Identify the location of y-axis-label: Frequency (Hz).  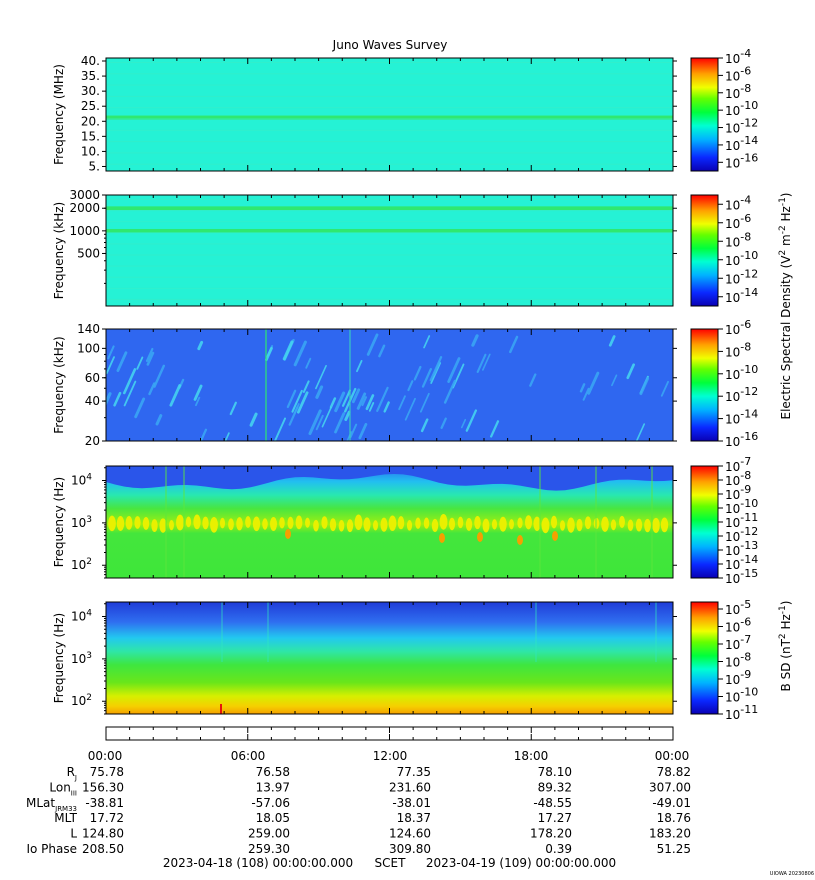
(59, 522).